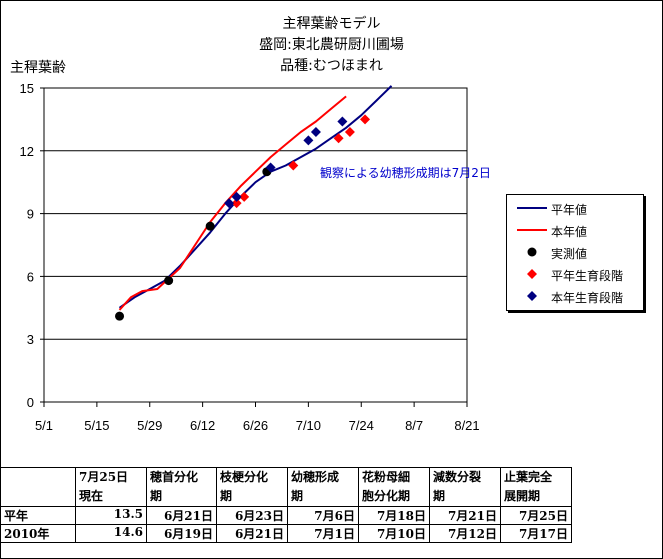  I want to click on y-axis-label: 主稈葉齢, so click(38, 68).